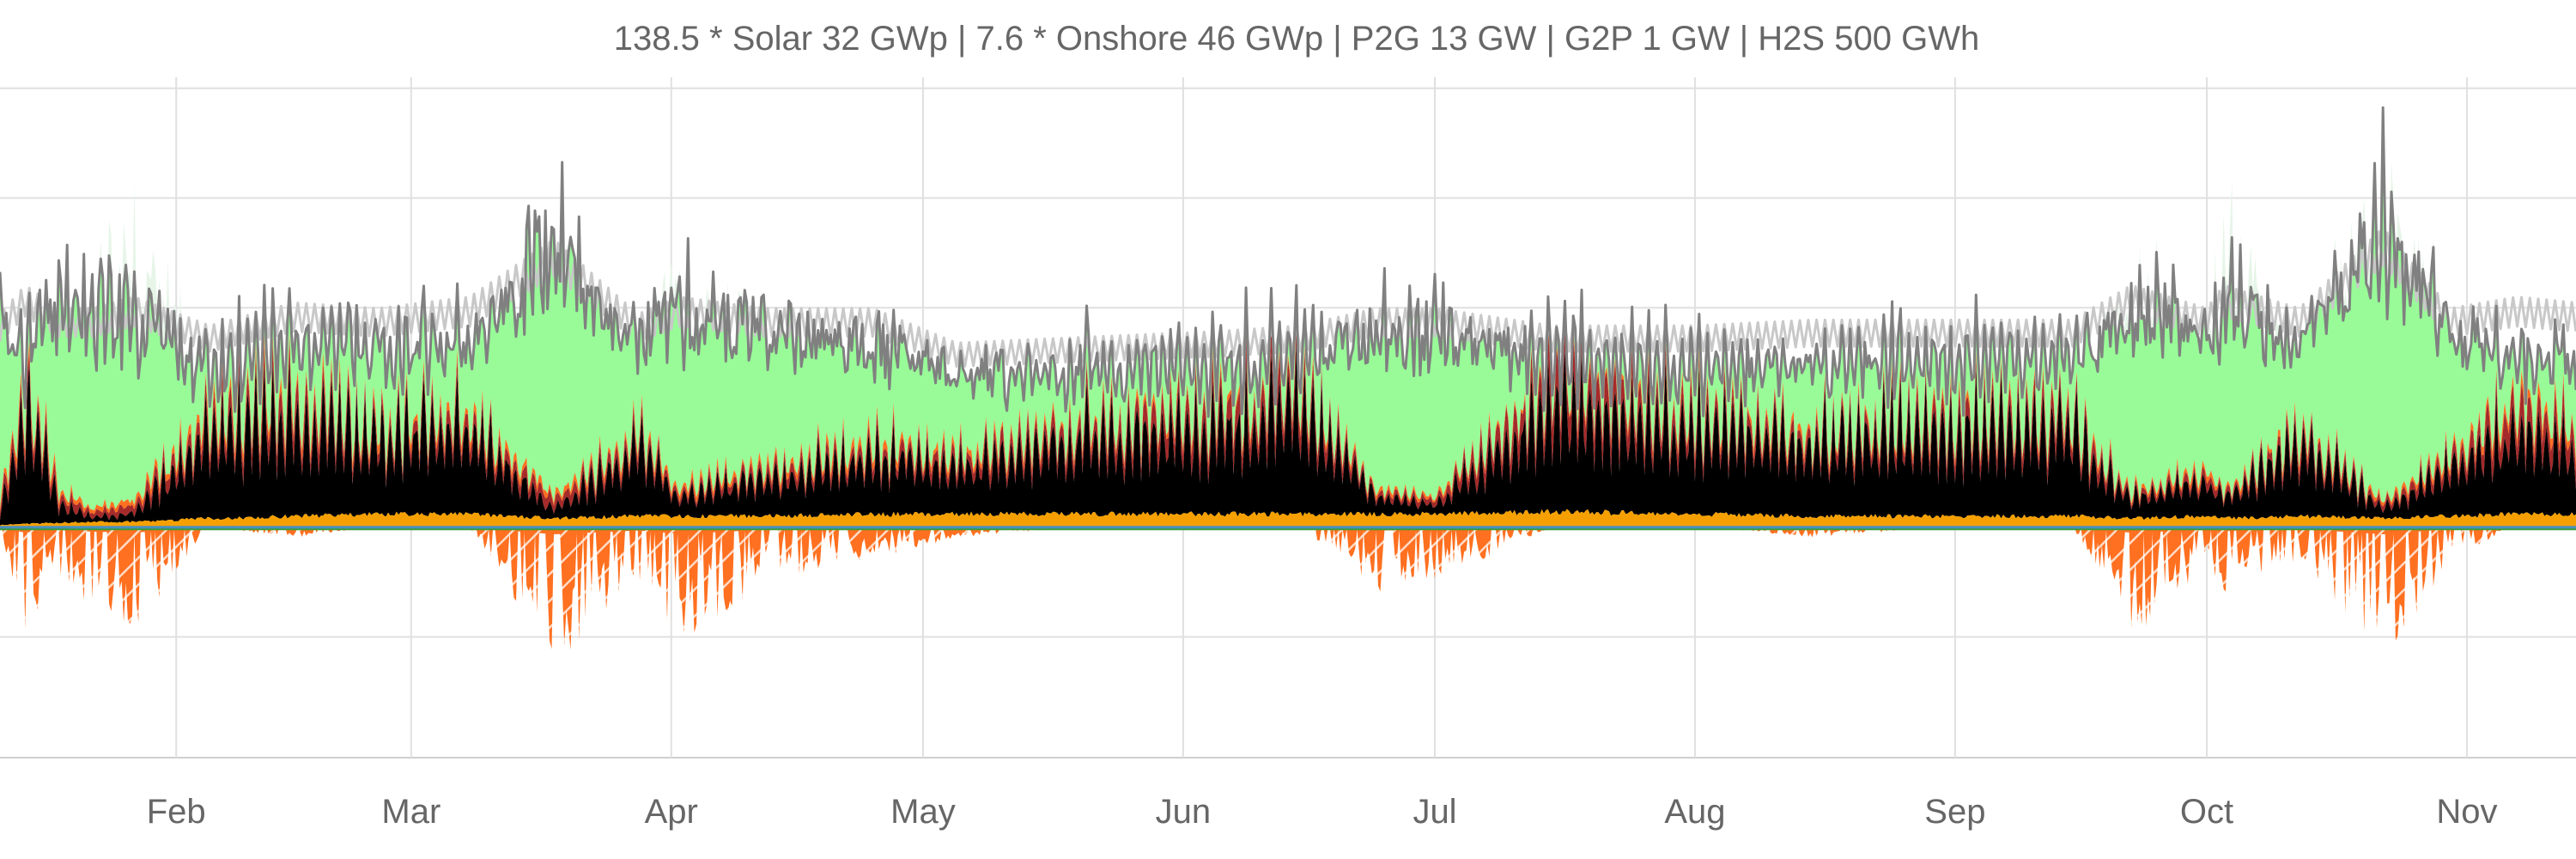  Describe the element at coordinates (1288, 588) in the screenshot. I see `negative-hatched-area` at that location.